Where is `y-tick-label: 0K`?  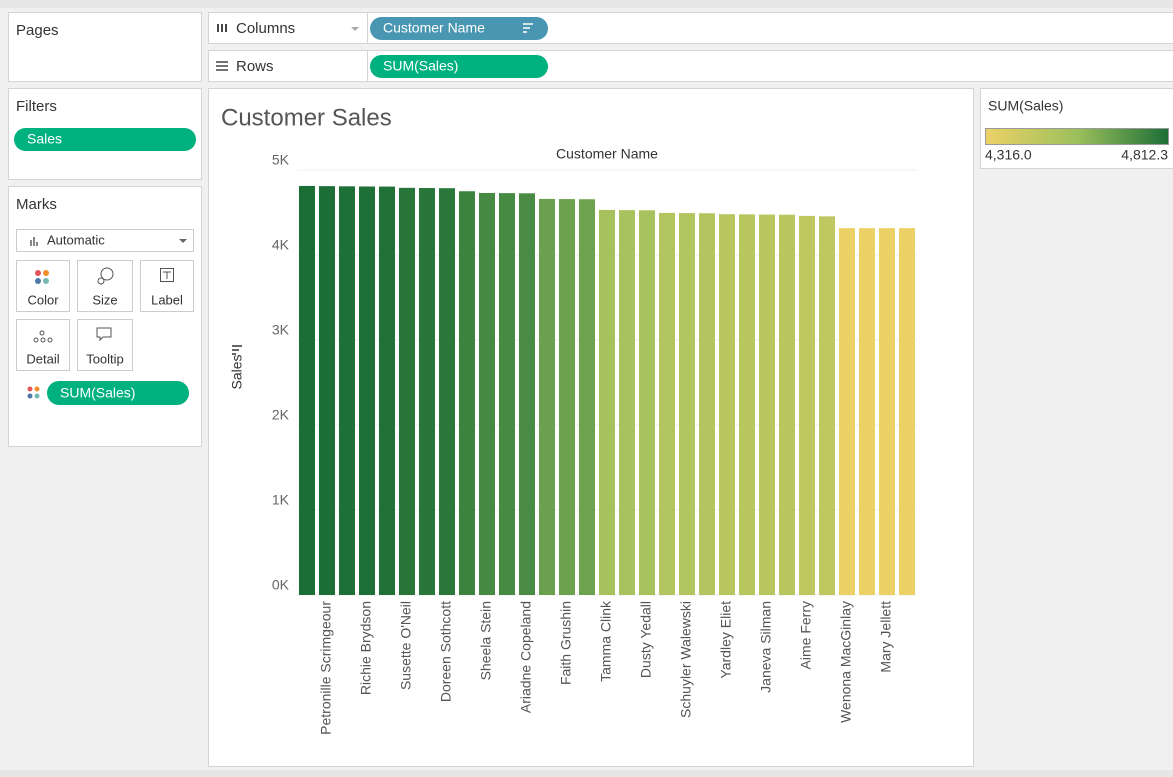 y-tick-label: 0K is located at coordinates (281, 585).